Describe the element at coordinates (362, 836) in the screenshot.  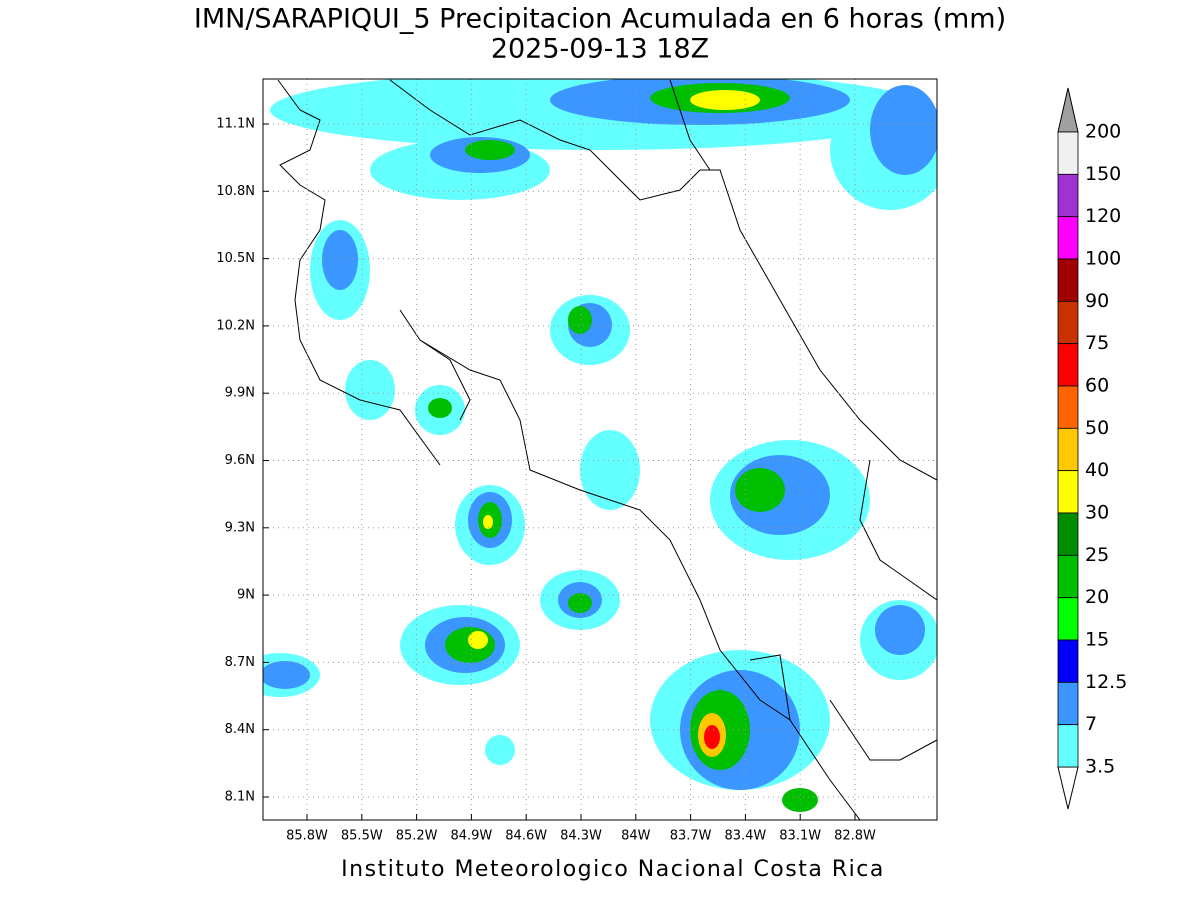
I see `x-tick-label: 85.5W` at that location.